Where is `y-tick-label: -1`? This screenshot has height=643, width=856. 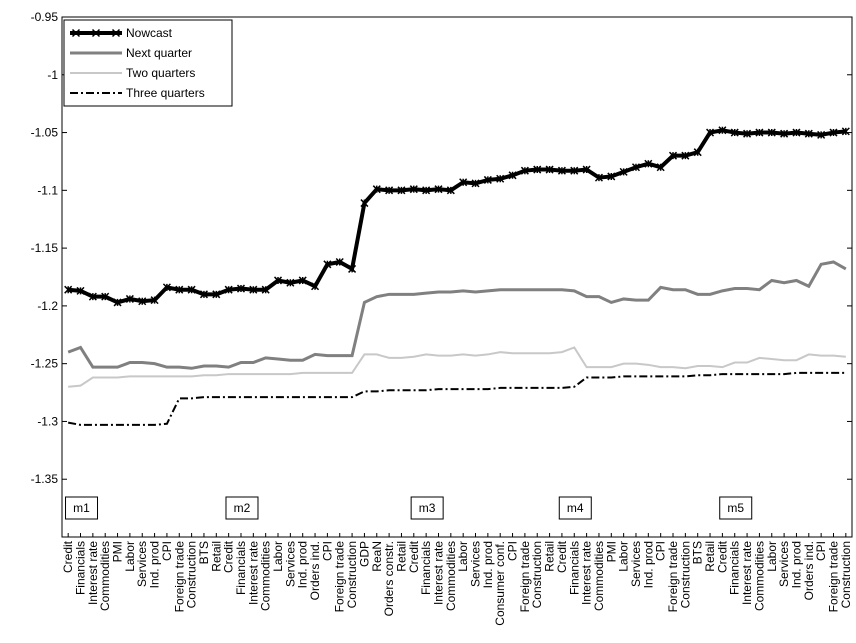
y-tick-label: -1 is located at coordinates (52, 75).